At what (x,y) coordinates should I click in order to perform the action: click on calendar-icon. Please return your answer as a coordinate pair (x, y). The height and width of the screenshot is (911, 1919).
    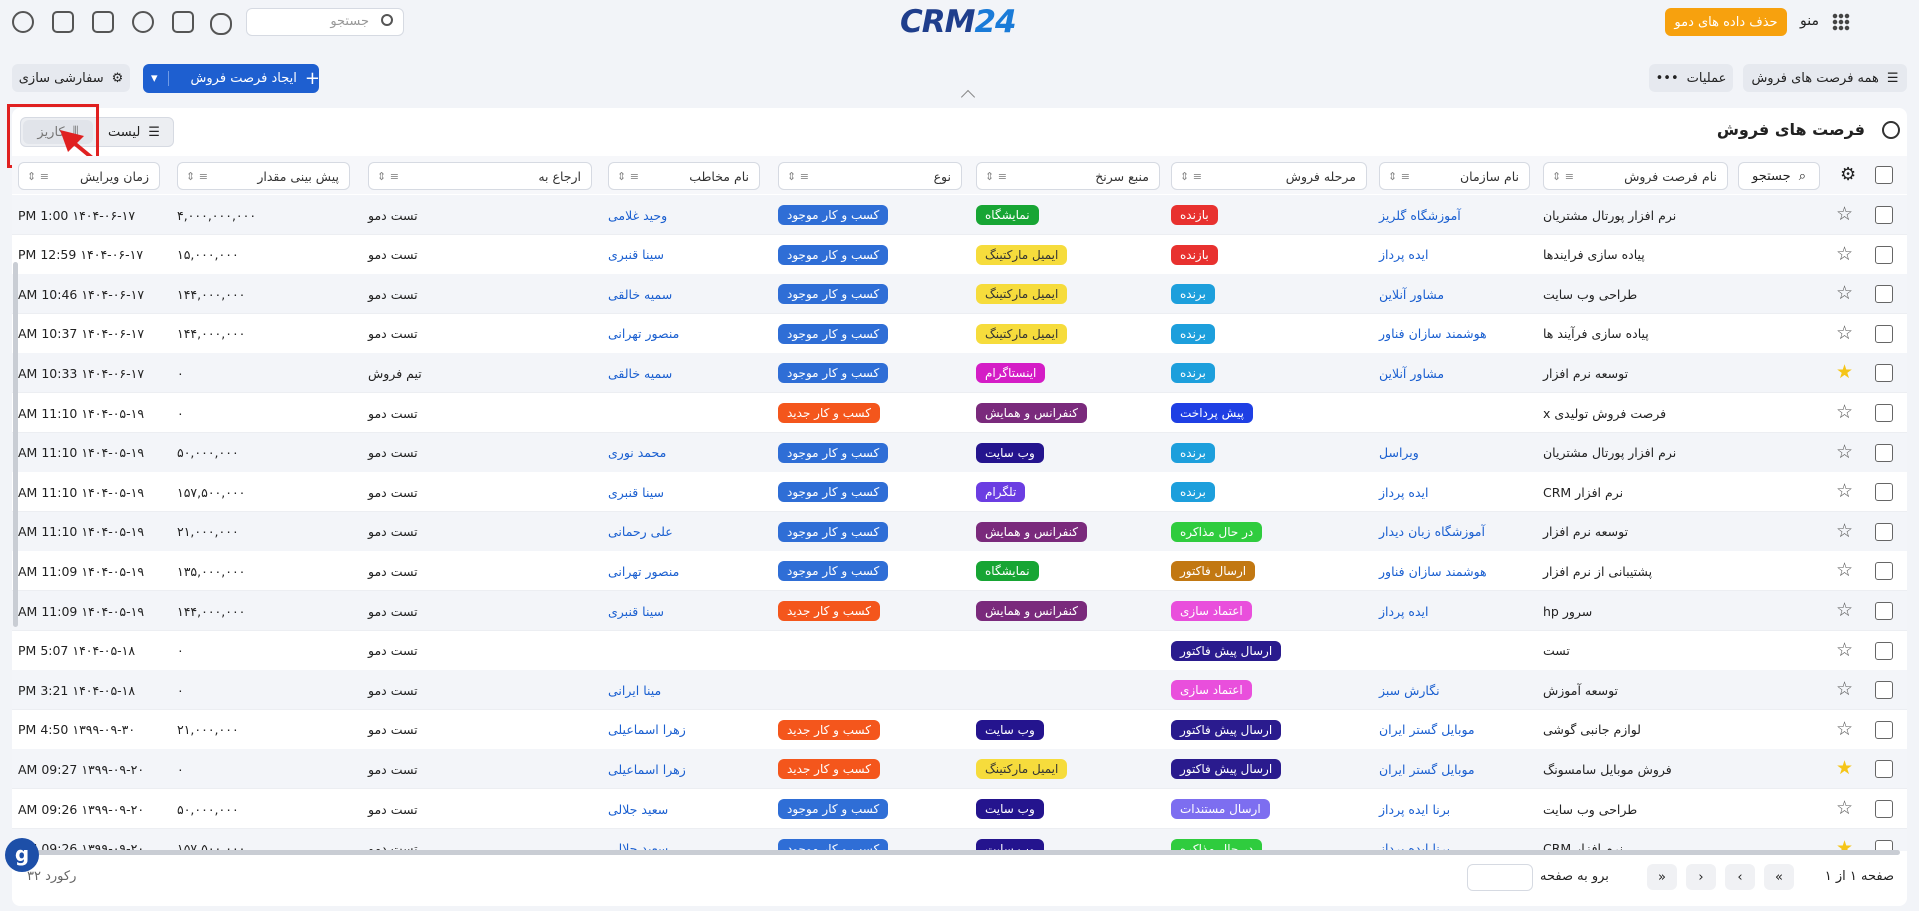
    Looking at the image, I should click on (103, 22).